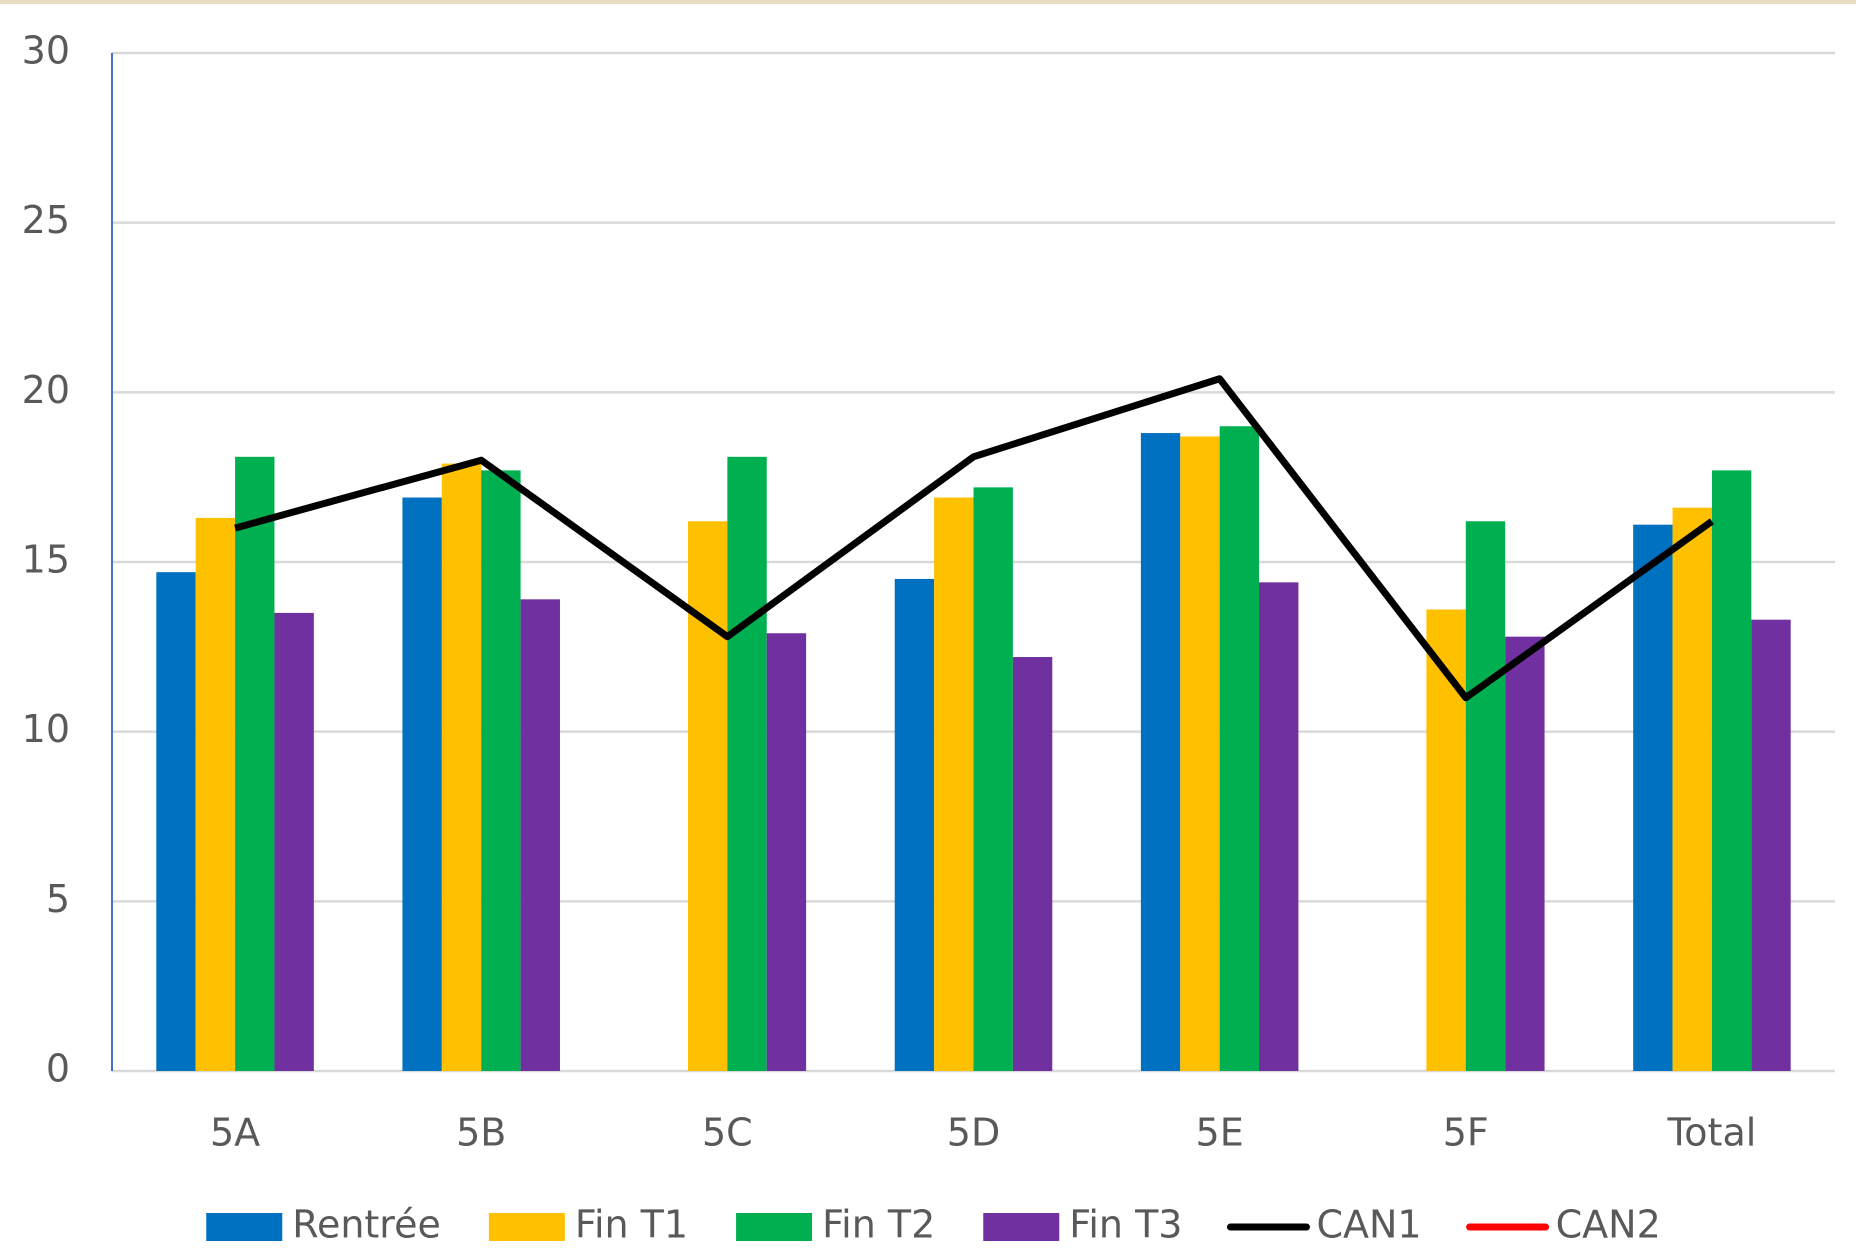  What do you see at coordinates (46, 729) in the screenshot?
I see `y-tick-label: 10` at bounding box center [46, 729].